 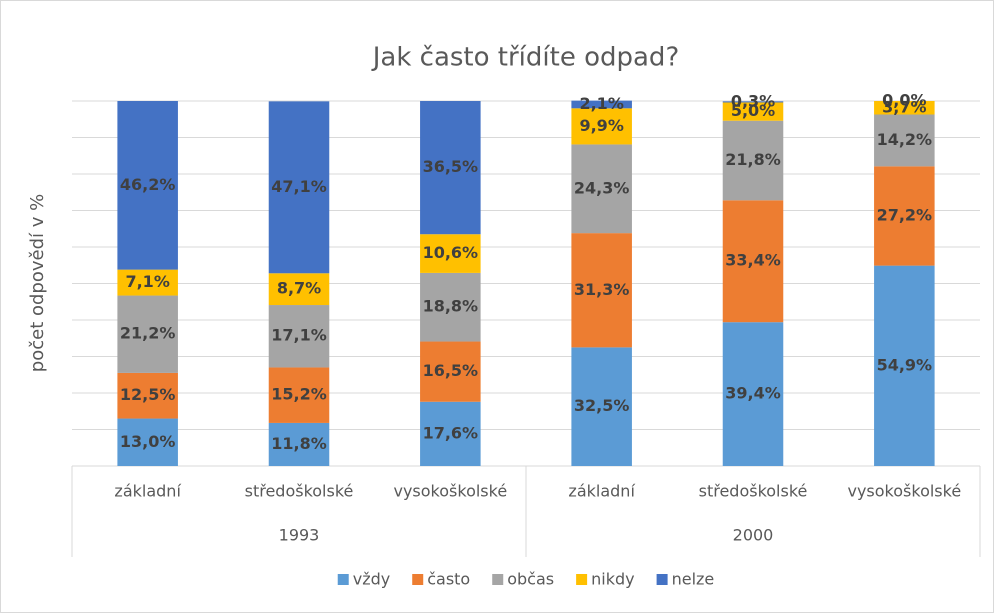 What do you see at coordinates (372, 579) in the screenshot?
I see `legend-label: vždy` at bounding box center [372, 579].